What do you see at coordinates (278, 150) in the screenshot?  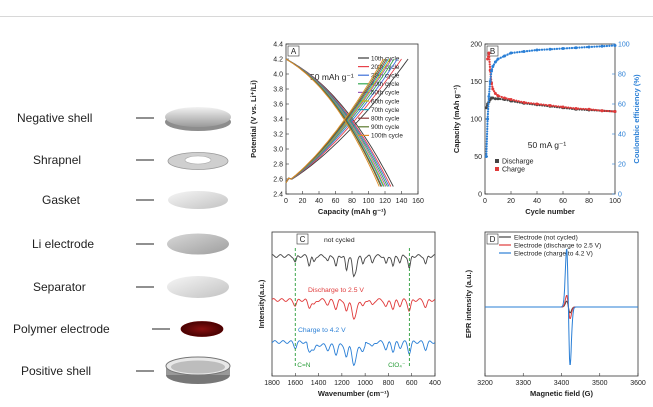 I see `y-tick-label: 3.0` at bounding box center [278, 150].